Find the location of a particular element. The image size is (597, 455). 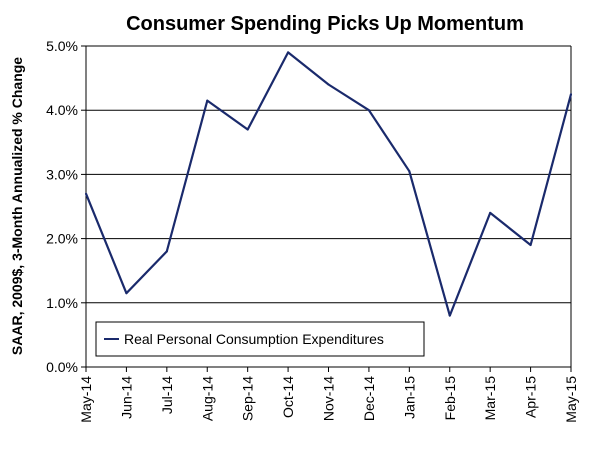

x-tick-label: Oct-14 is located at coordinates (288, 397).